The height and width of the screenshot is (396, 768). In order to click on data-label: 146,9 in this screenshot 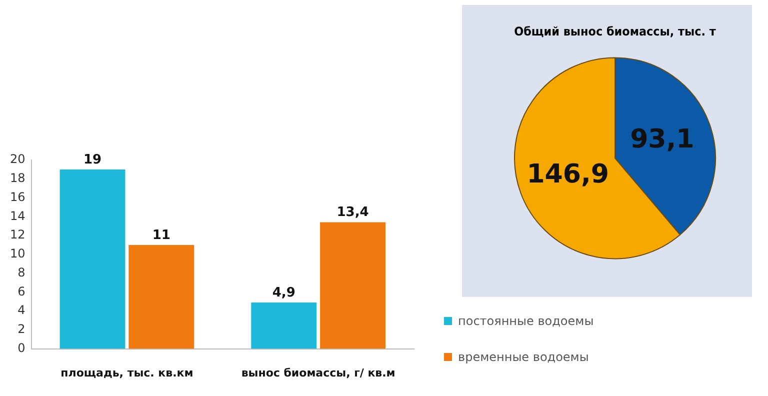, I will do `click(567, 174)`.